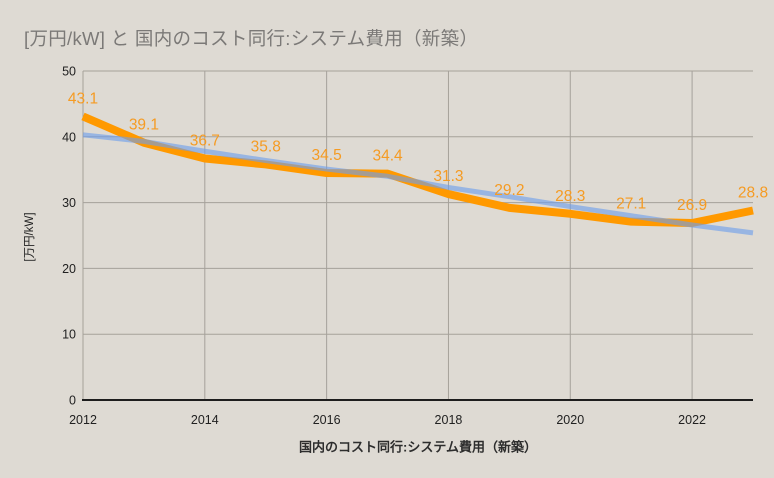 The height and width of the screenshot is (478, 774). What do you see at coordinates (327, 155) in the screenshot?
I see `data-label: 34.5` at bounding box center [327, 155].